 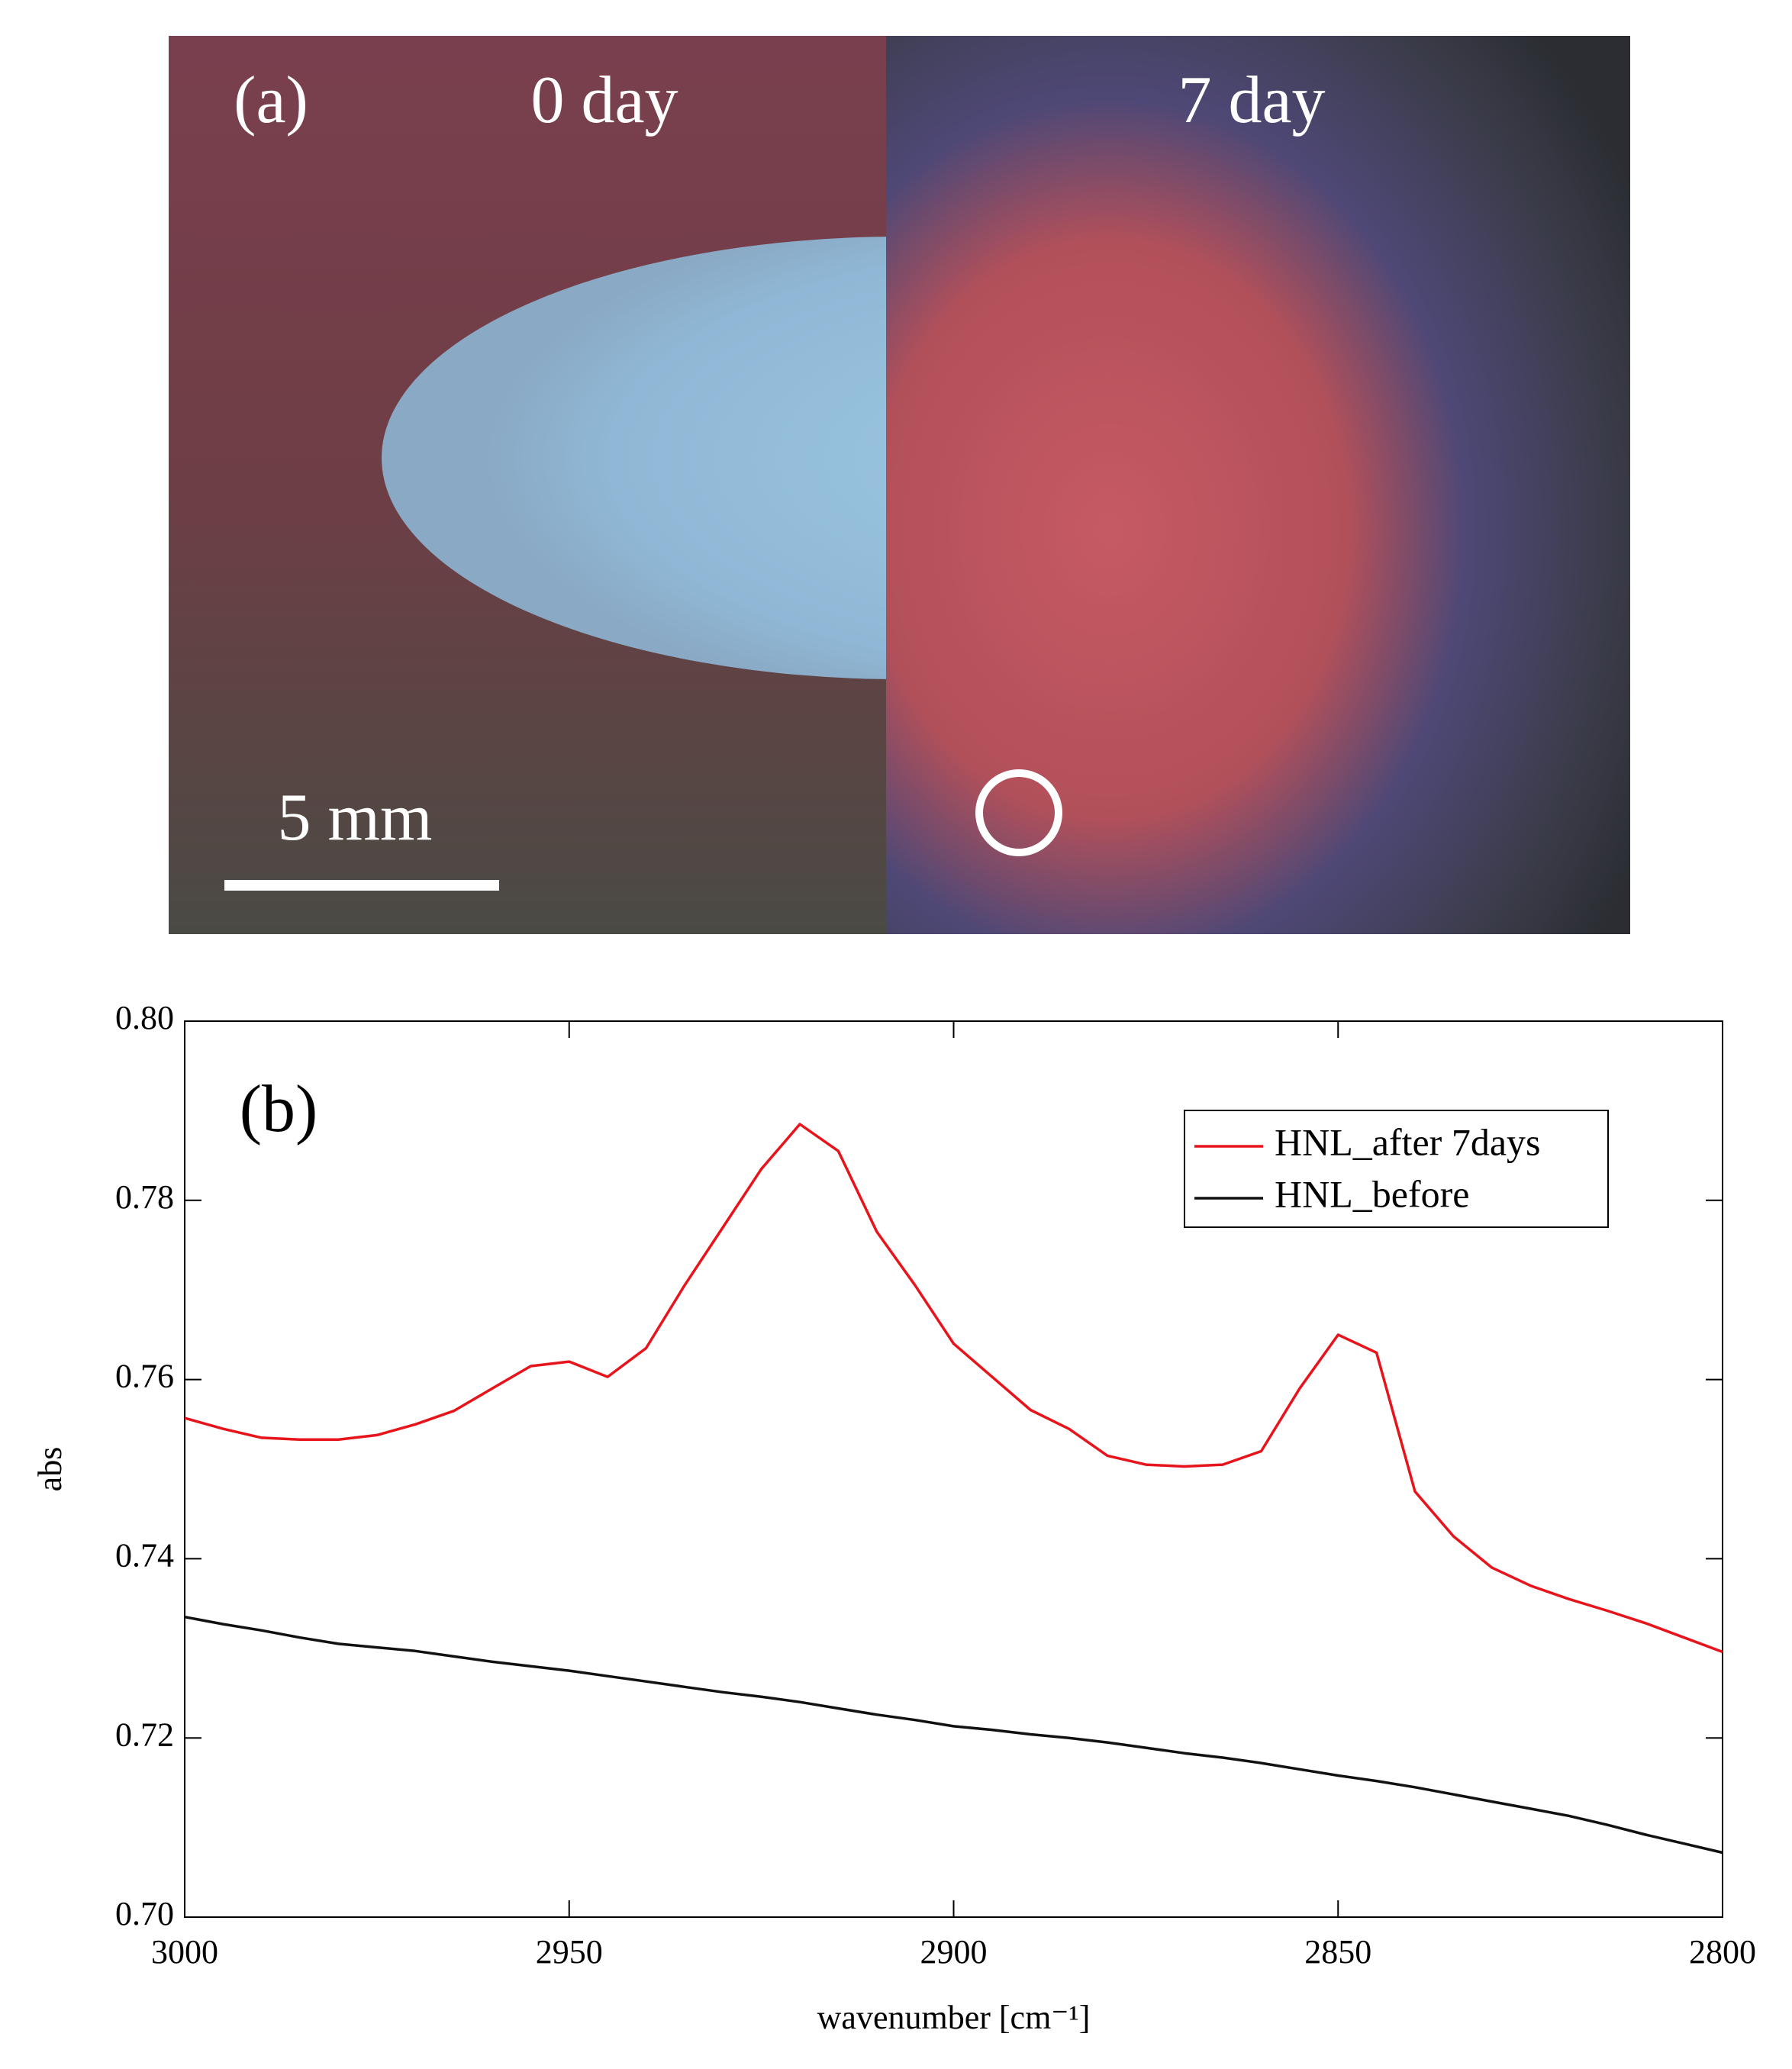 What do you see at coordinates (1018, 812) in the screenshot?
I see `marker-circle` at bounding box center [1018, 812].